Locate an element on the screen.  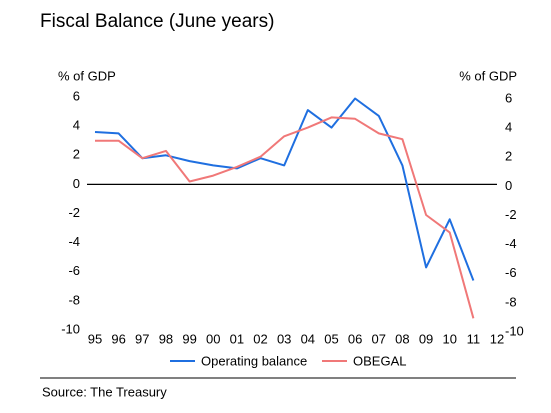
y-tick-label: -4 is located at coordinates (74, 241).